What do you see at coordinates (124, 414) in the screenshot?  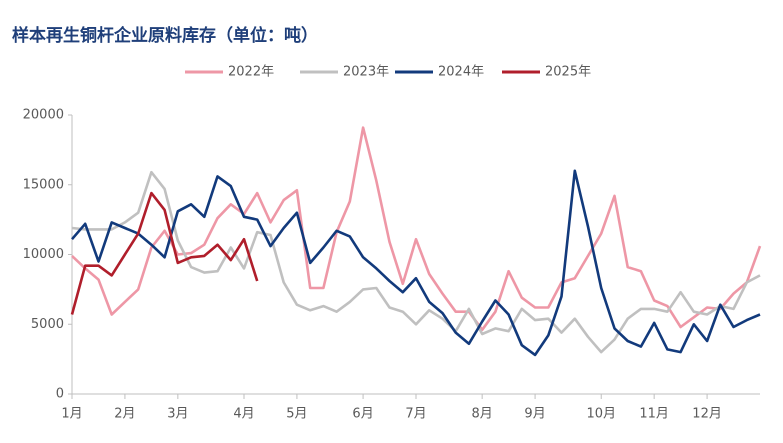 I see `x-tick-label: 2月` at bounding box center [124, 414].